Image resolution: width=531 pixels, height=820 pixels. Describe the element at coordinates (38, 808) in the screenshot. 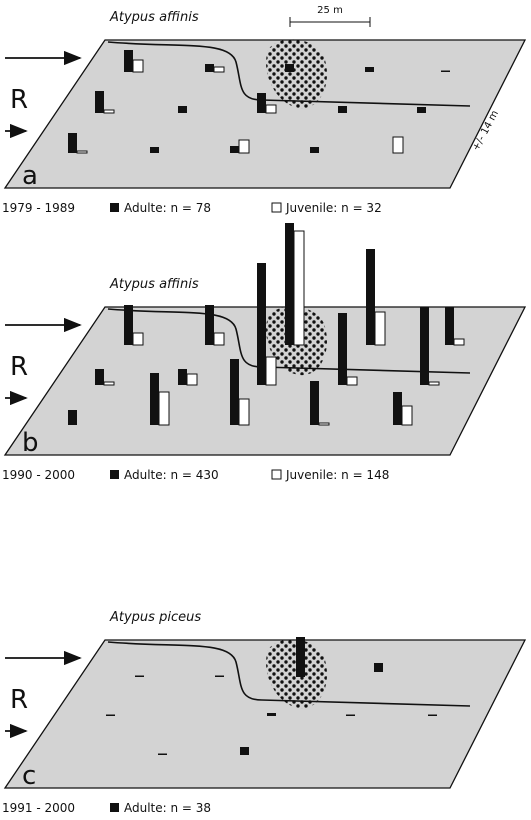

I see `period: 1991 - 2000` at that location.